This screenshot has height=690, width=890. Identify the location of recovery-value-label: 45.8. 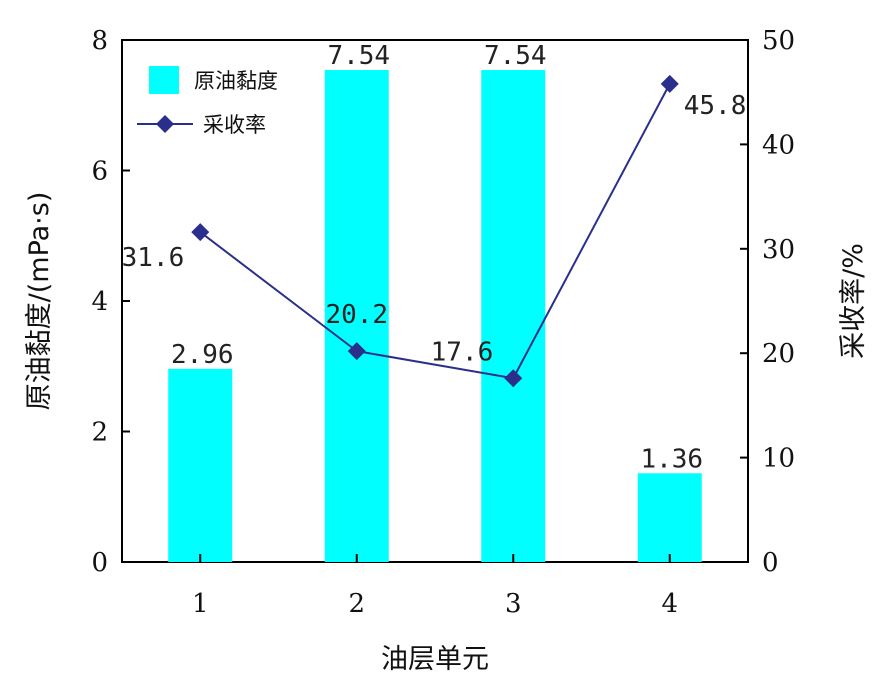
(715, 106).